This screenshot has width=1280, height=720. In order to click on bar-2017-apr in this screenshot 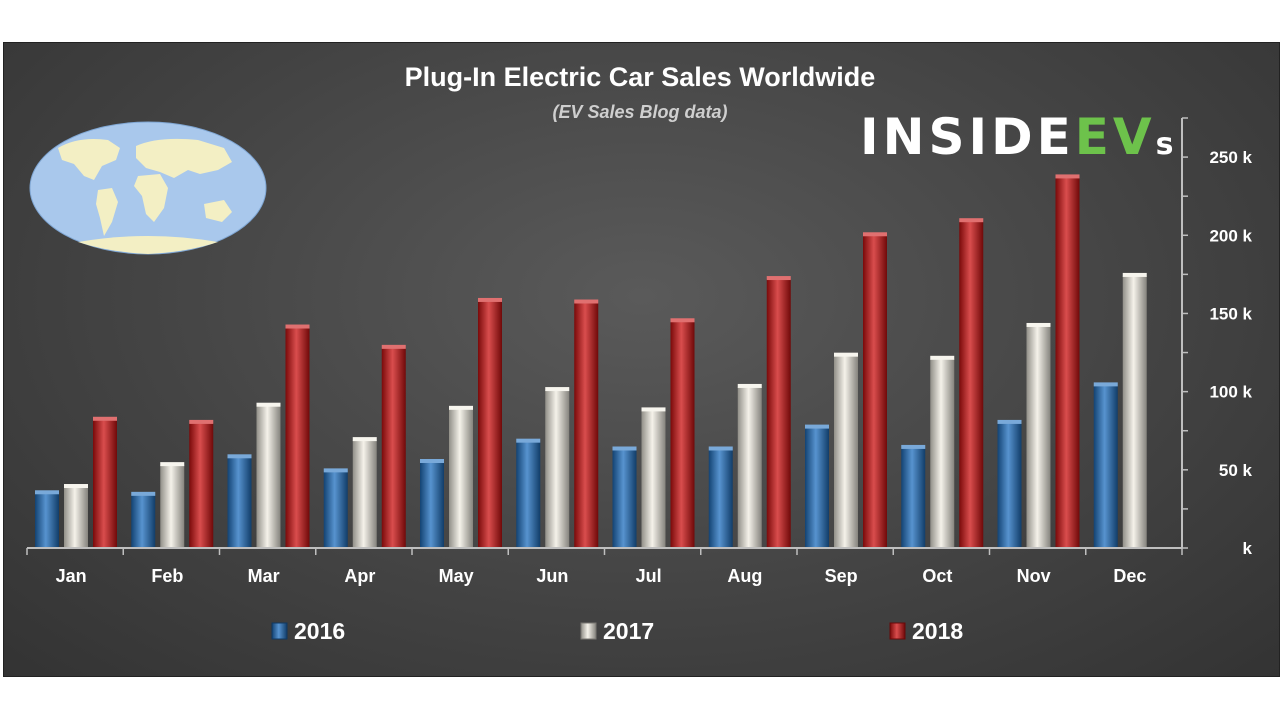, I will do `click(364, 494)`.